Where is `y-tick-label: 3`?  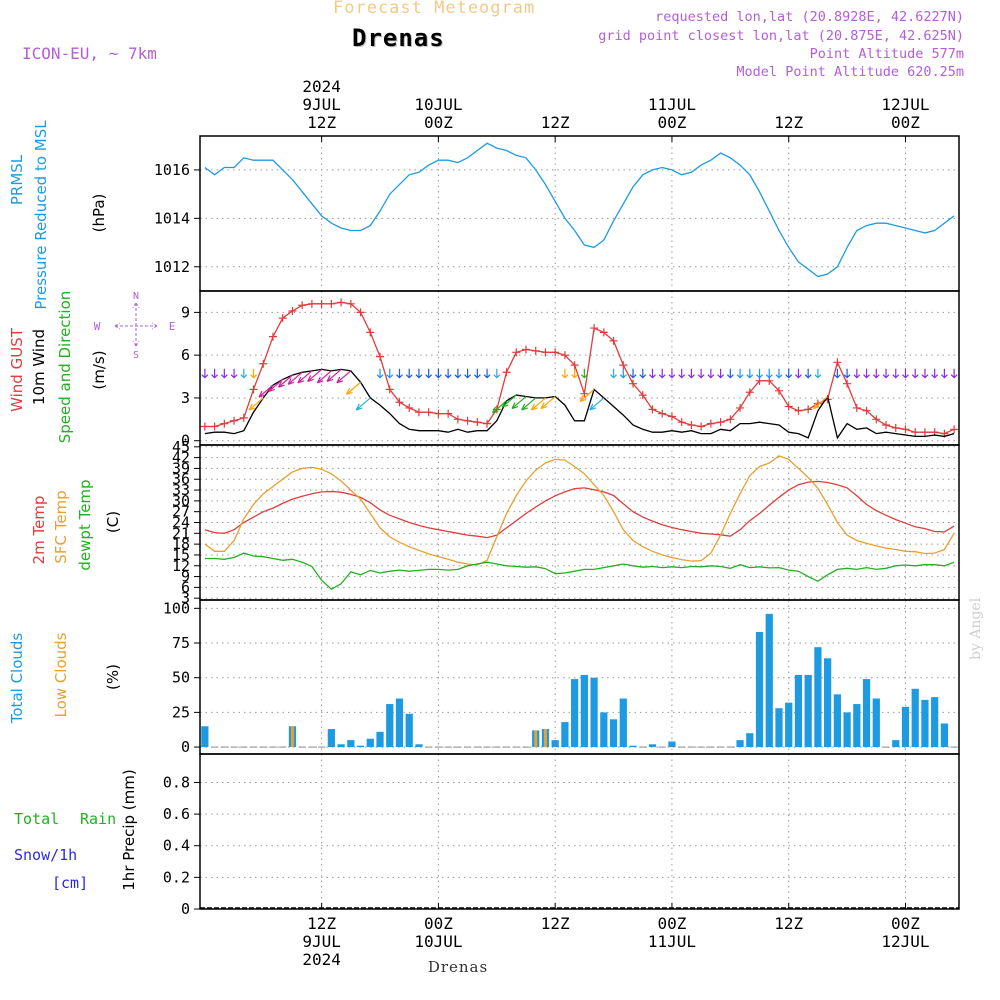
y-tick-label: 3 is located at coordinates (185, 598).